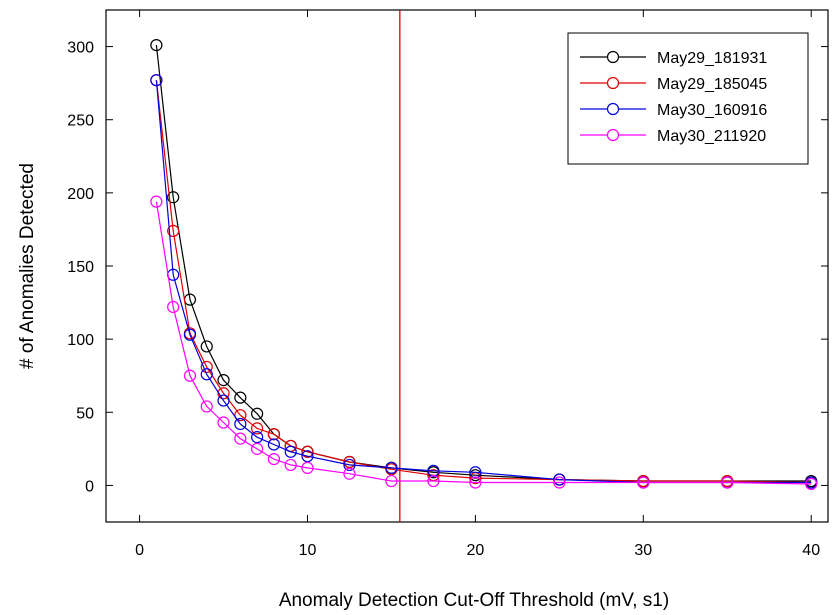 The height and width of the screenshot is (615, 837). Describe the element at coordinates (712, 84) in the screenshot. I see `legend-label-1: May29_185045` at that location.